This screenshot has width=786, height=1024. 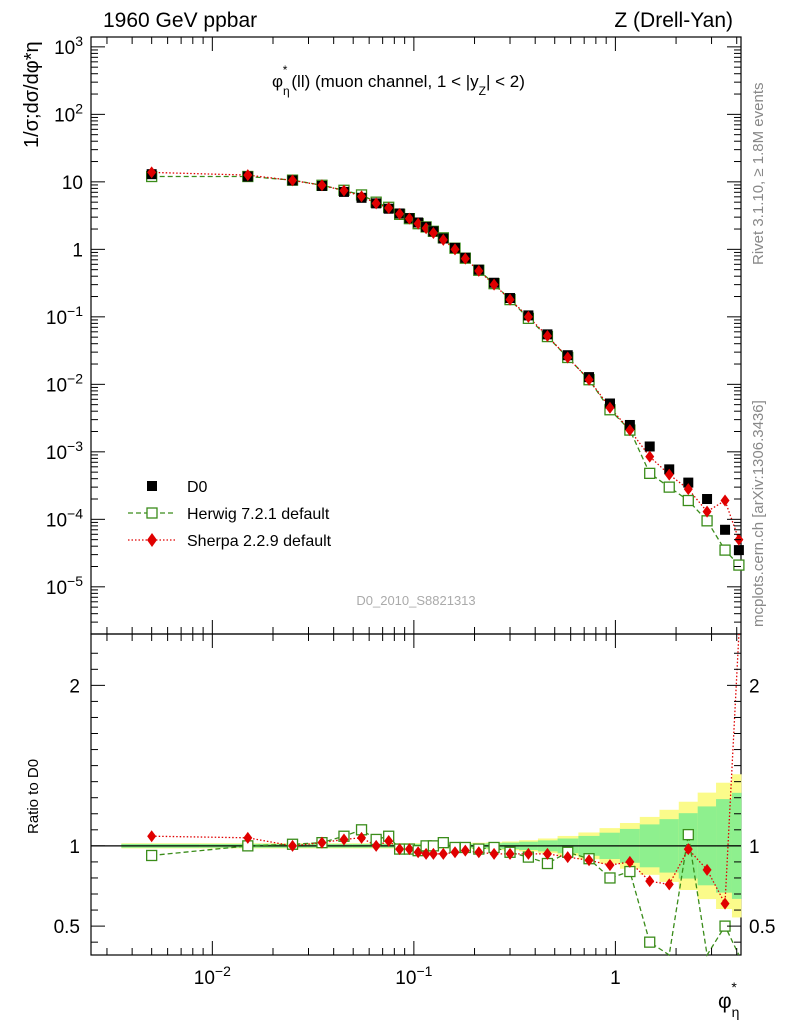 What do you see at coordinates (75, 378) in the screenshot?
I see `y-tick-label-exponent: −2` at bounding box center [75, 378].